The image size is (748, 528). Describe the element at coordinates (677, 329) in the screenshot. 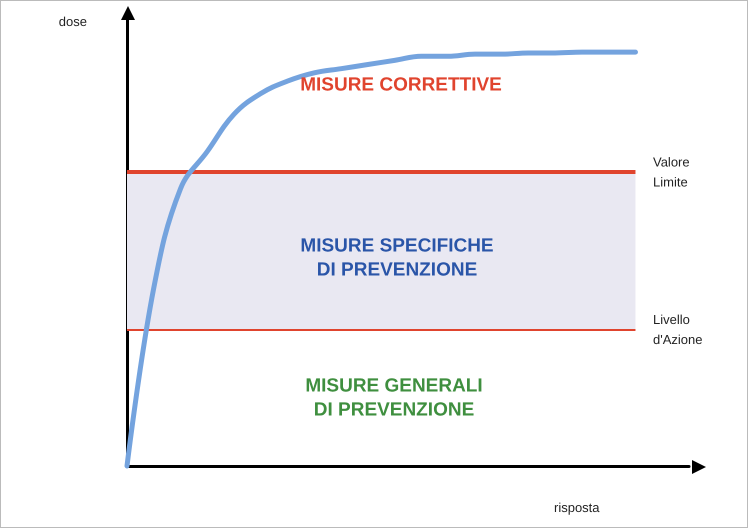

I see `ref-line-label: Livello d'Azione` at that location.